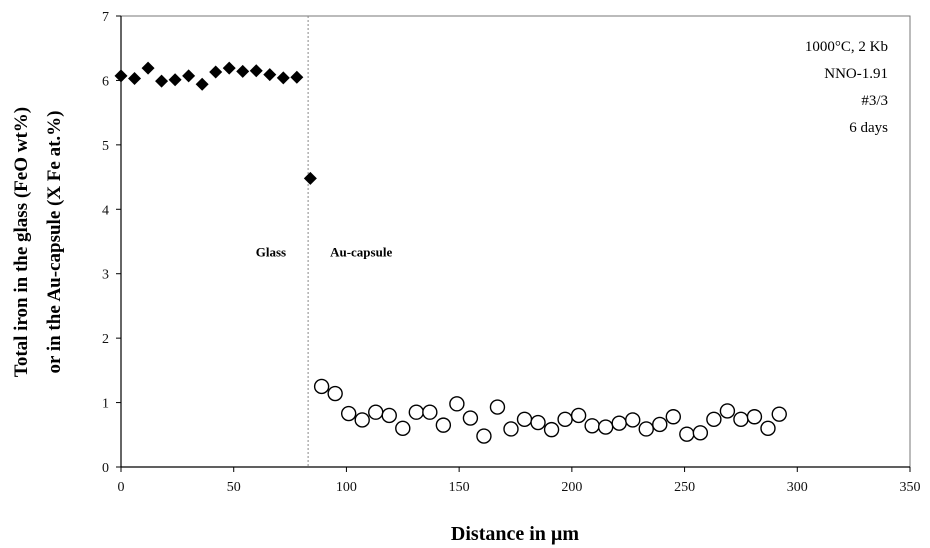 The width and height of the screenshot is (930, 548). I want to click on y-axis-title-line-1: Total iron in the glass (FeO wt%), so click(21, 242).